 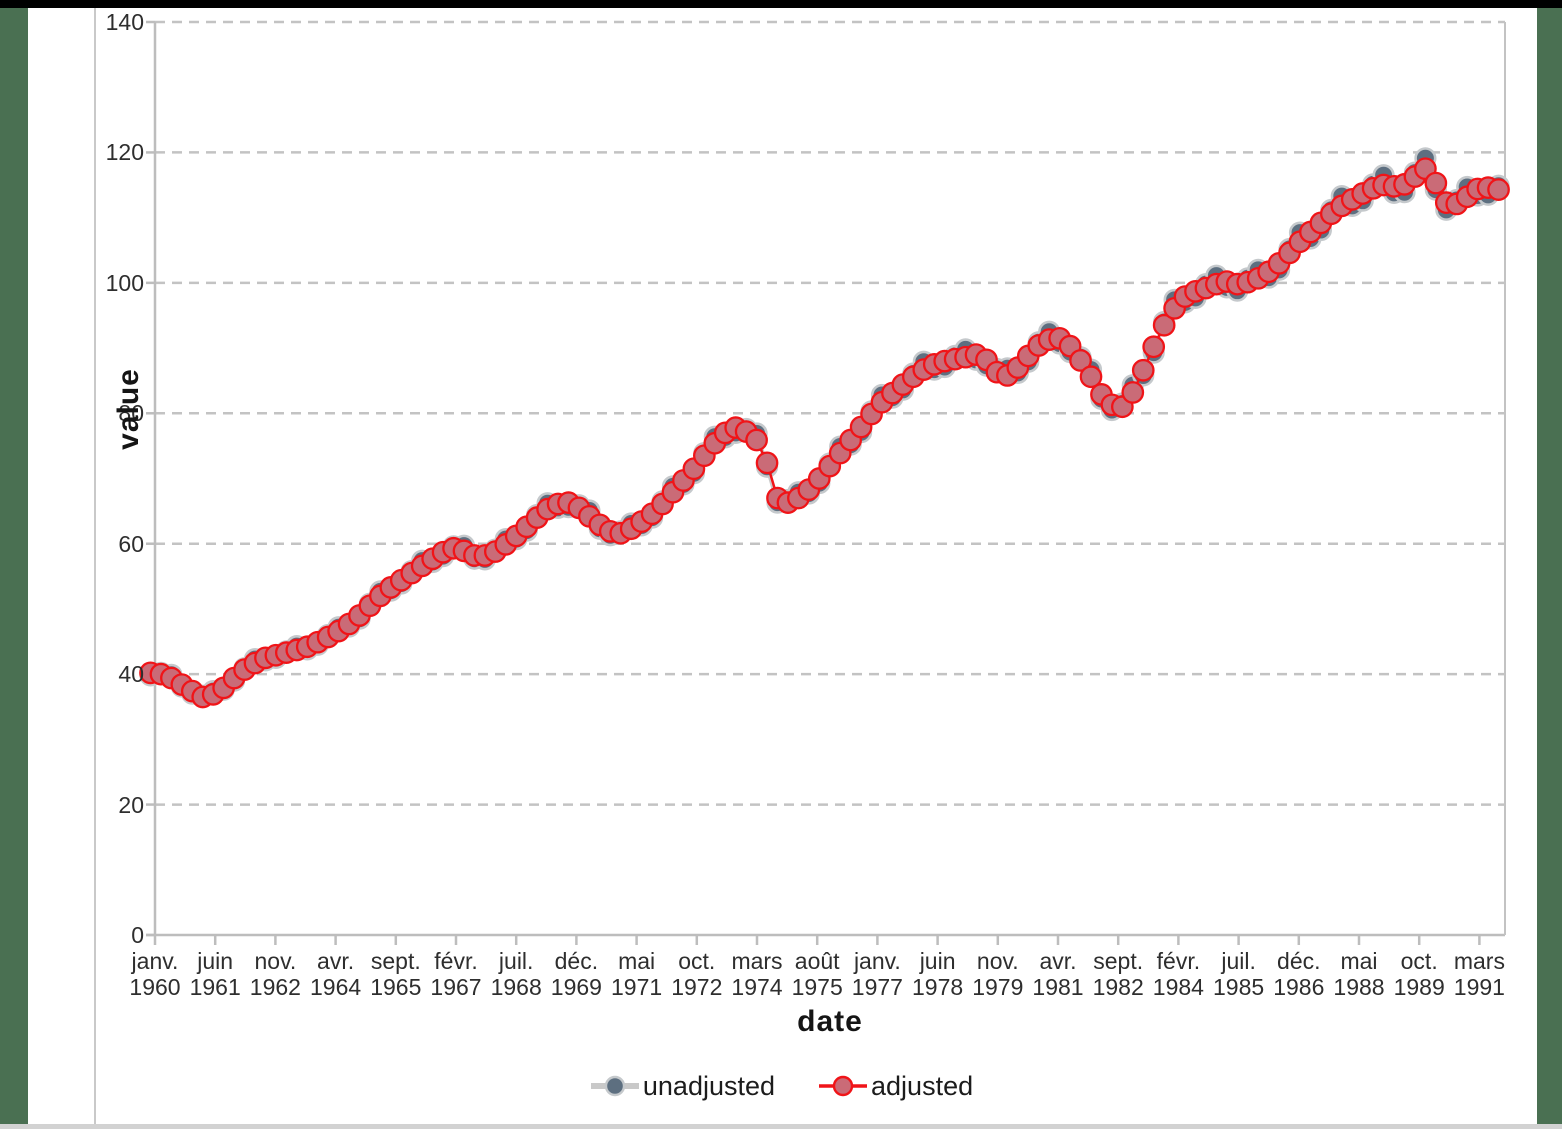 I want to click on x-tick-label: juin 1978, so click(x=938, y=974).